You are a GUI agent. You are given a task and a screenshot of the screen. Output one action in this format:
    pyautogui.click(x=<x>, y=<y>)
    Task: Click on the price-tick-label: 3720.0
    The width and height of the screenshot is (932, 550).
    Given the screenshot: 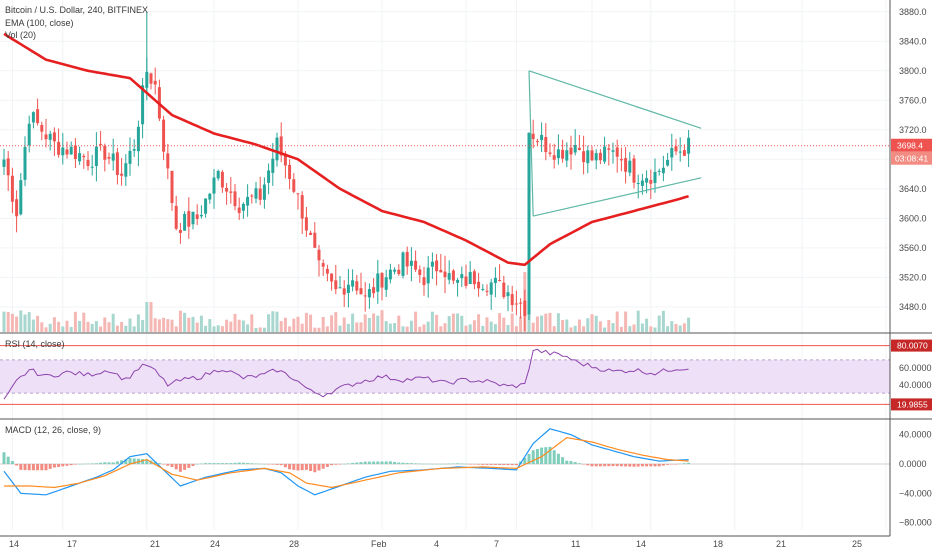 What is the action you would take?
    pyautogui.click(x=913, y=130)
    